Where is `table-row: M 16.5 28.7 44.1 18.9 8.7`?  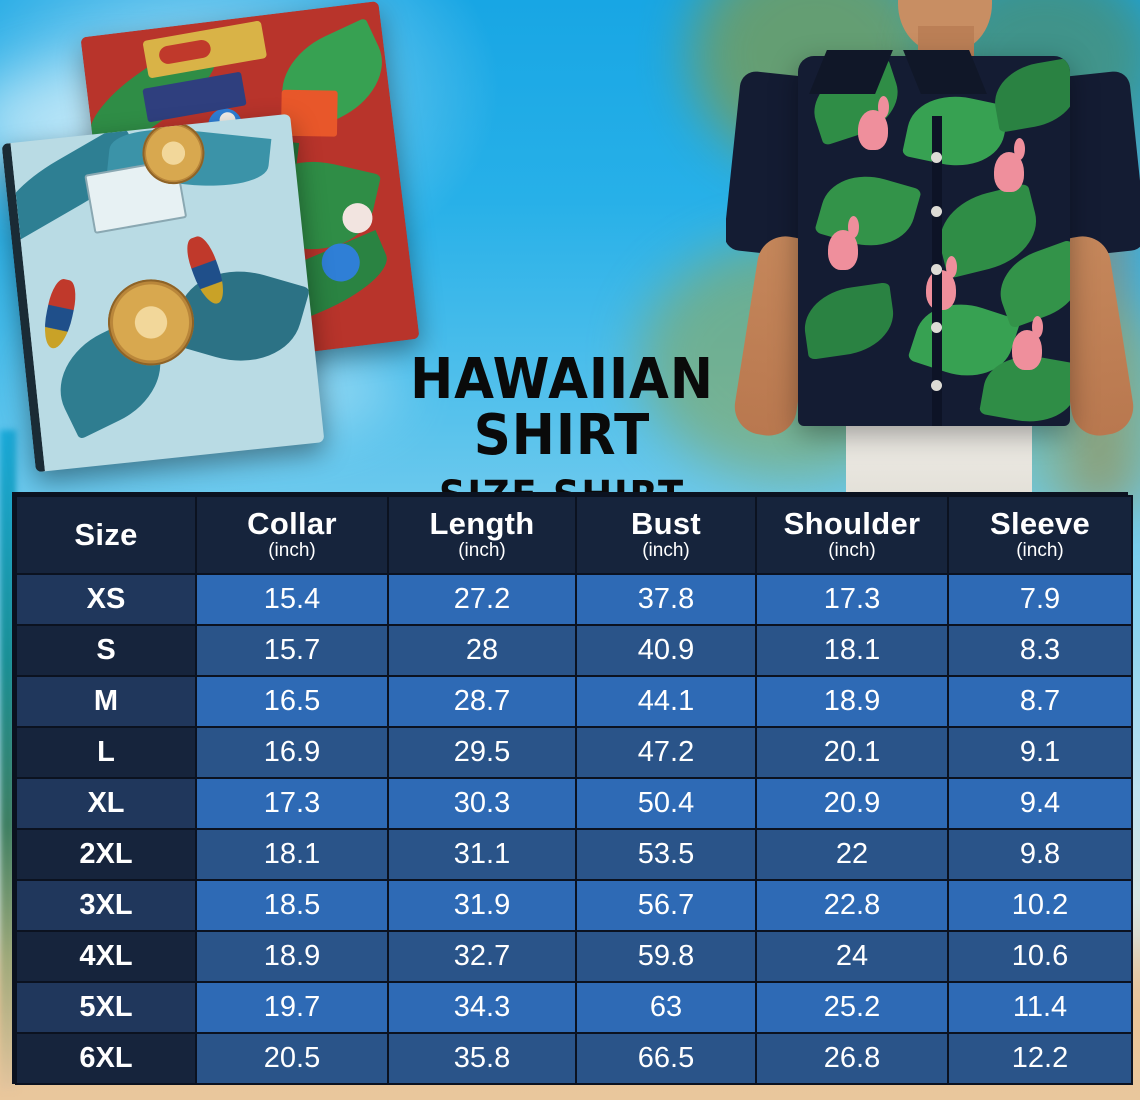
table-row: M 16.5 28.7 44.1 18.9 8.7 is located at coordinates (574, 701).